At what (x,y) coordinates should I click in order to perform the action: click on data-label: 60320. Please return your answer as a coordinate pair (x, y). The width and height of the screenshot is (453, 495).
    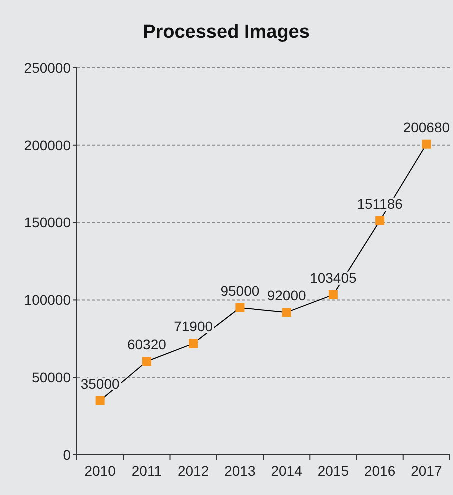
    Looking at the image, I should click on (147, 344).